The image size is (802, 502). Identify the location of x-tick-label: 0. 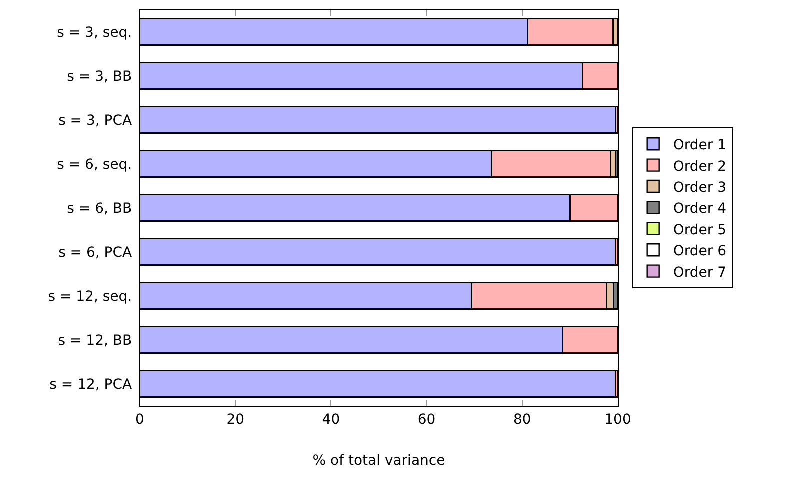
(140, 420).